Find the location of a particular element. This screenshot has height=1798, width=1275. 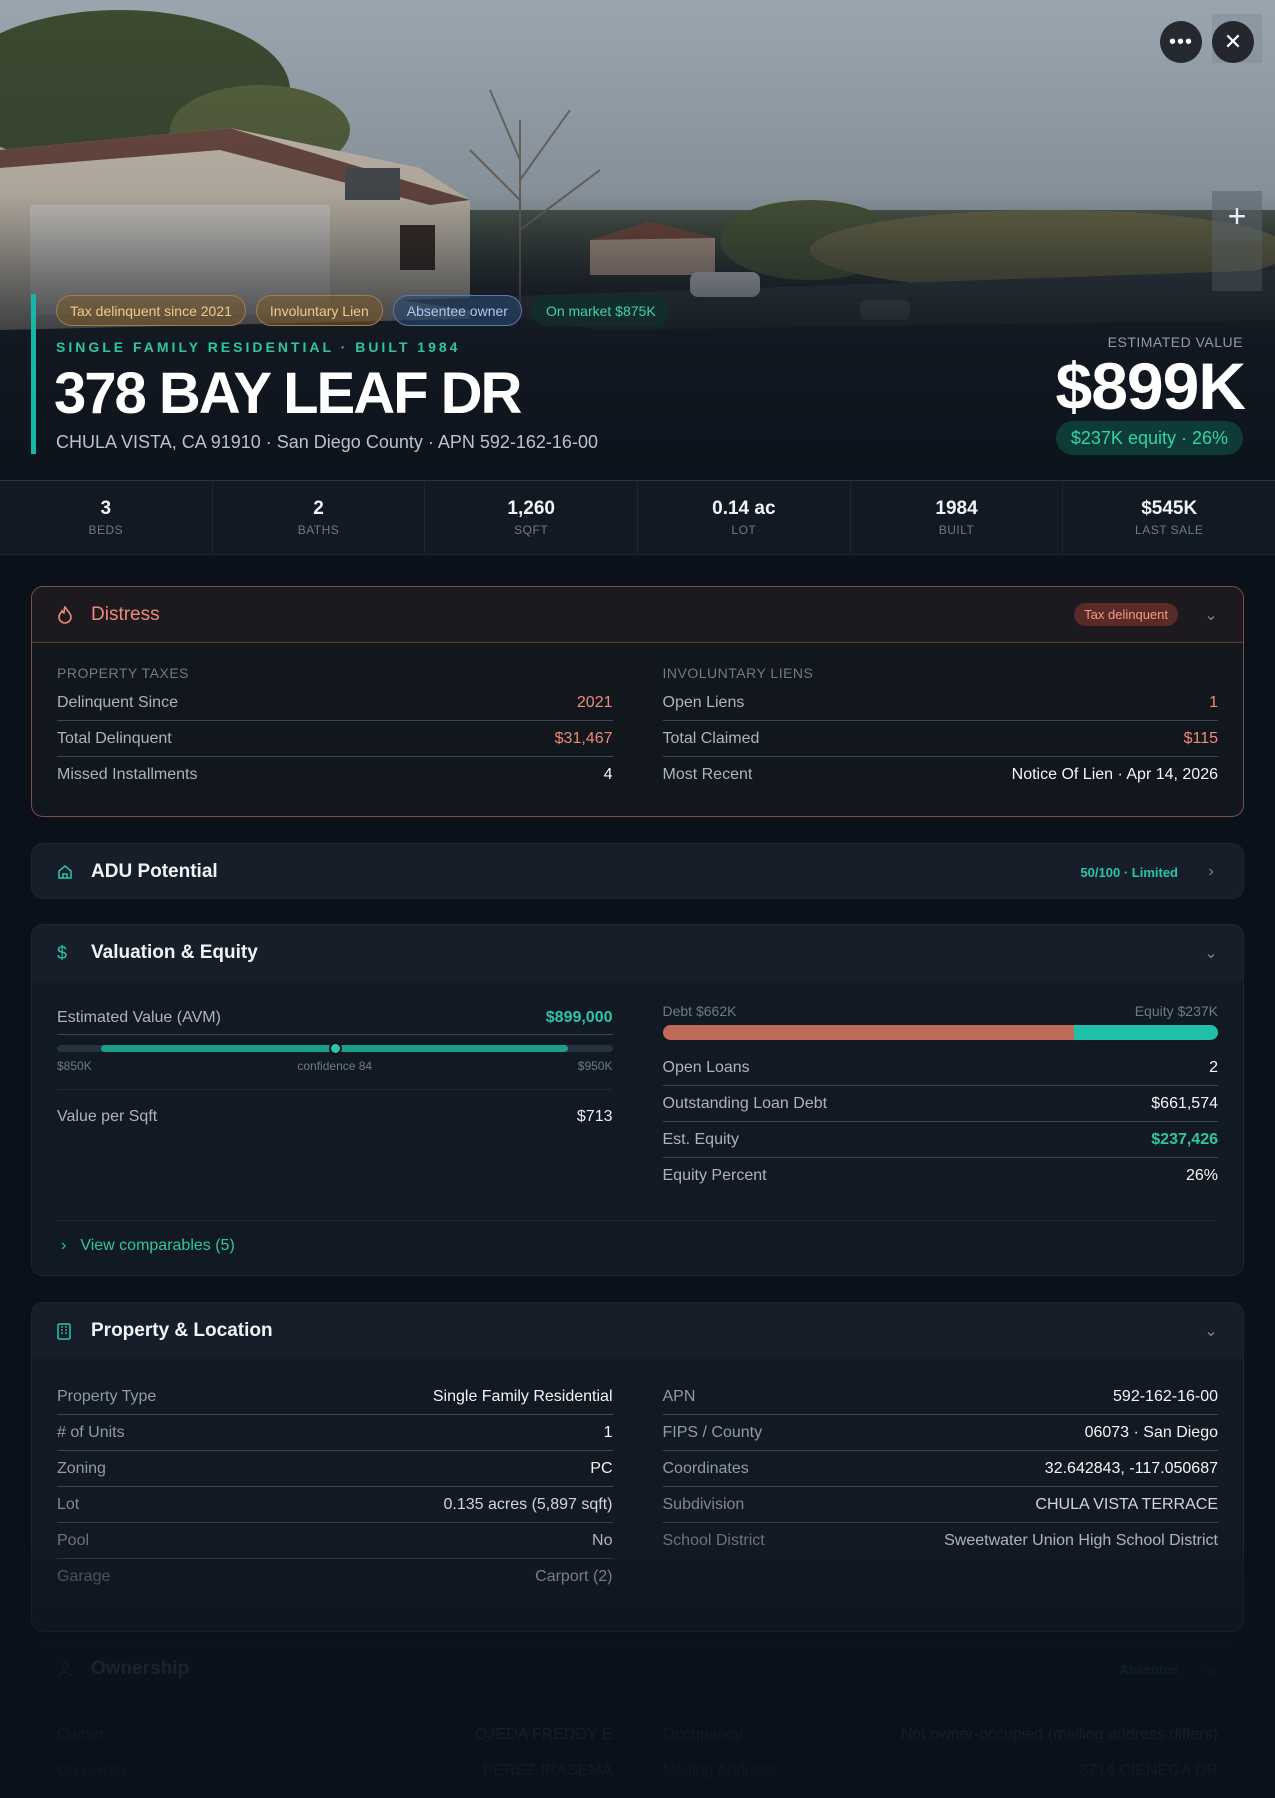

debt-equity-labels: Debt $662K Equity $237K is located at coordinates (941, 1011).